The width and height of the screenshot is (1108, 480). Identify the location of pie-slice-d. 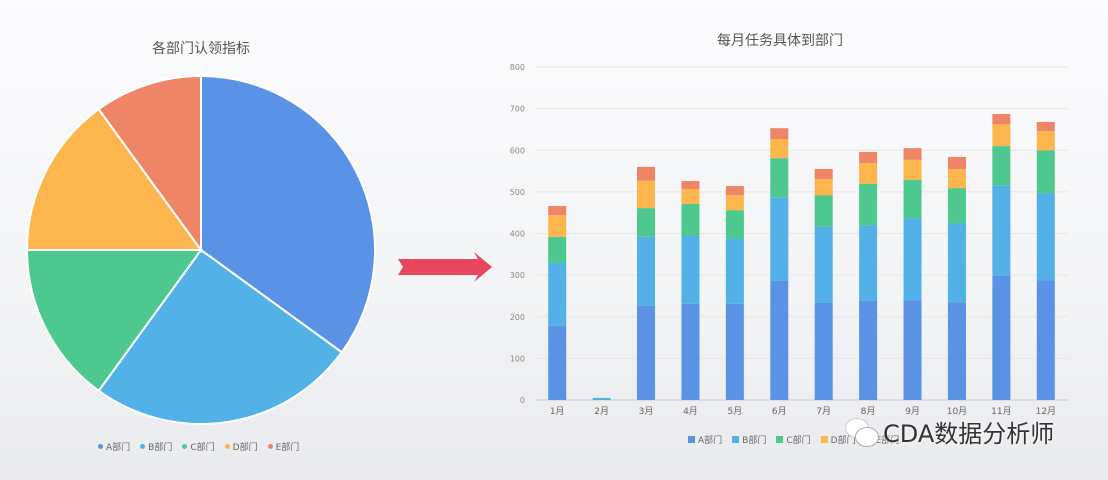
(114, 179).